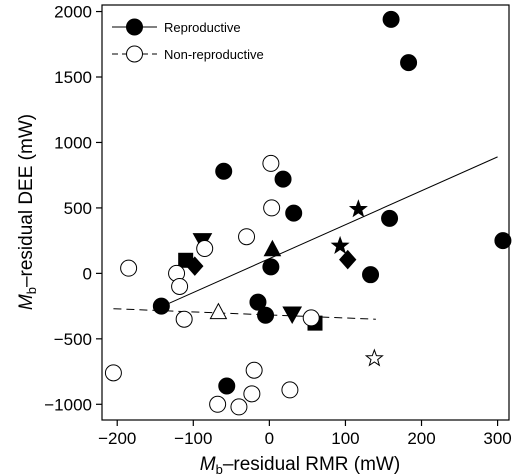 The width and height of the screenshot is (515, 475). I want to click on y-tick-label: 2000, so click(73, 12).